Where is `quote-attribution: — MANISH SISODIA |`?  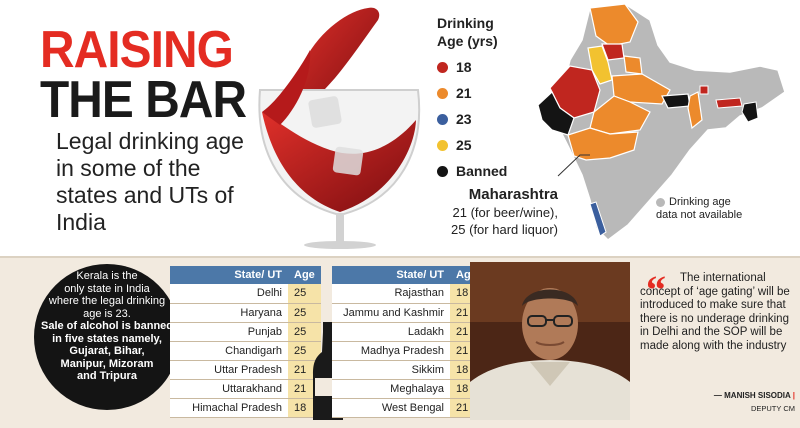
quote-attribution: — MANISH SISODIA | is located at coordinates (717, 395).